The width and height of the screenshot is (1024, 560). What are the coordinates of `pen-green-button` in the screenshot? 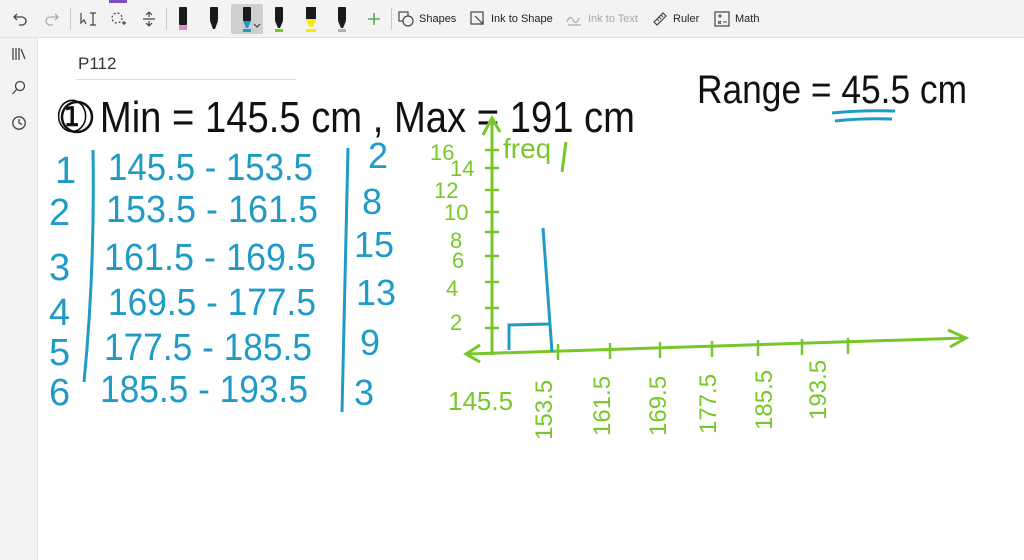 It's located at (279, 19).